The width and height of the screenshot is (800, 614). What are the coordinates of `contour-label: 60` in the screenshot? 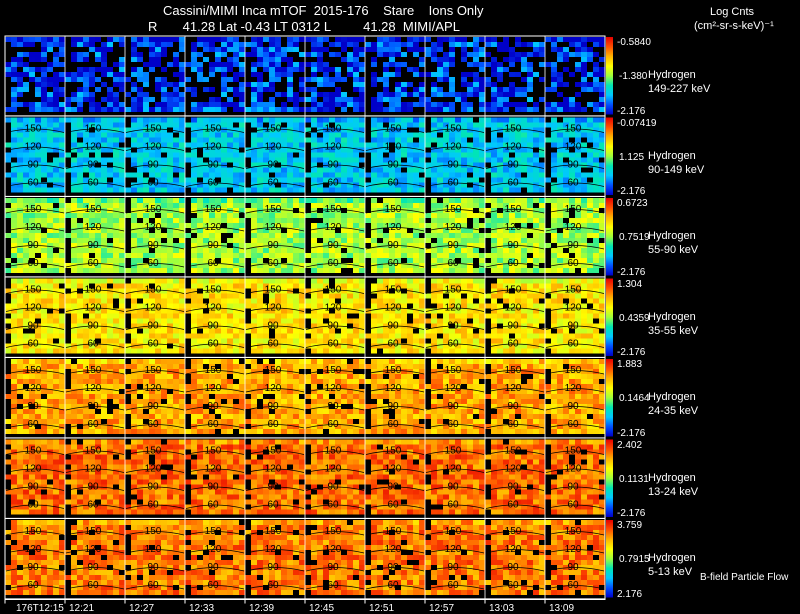 It's located at (393, 263).